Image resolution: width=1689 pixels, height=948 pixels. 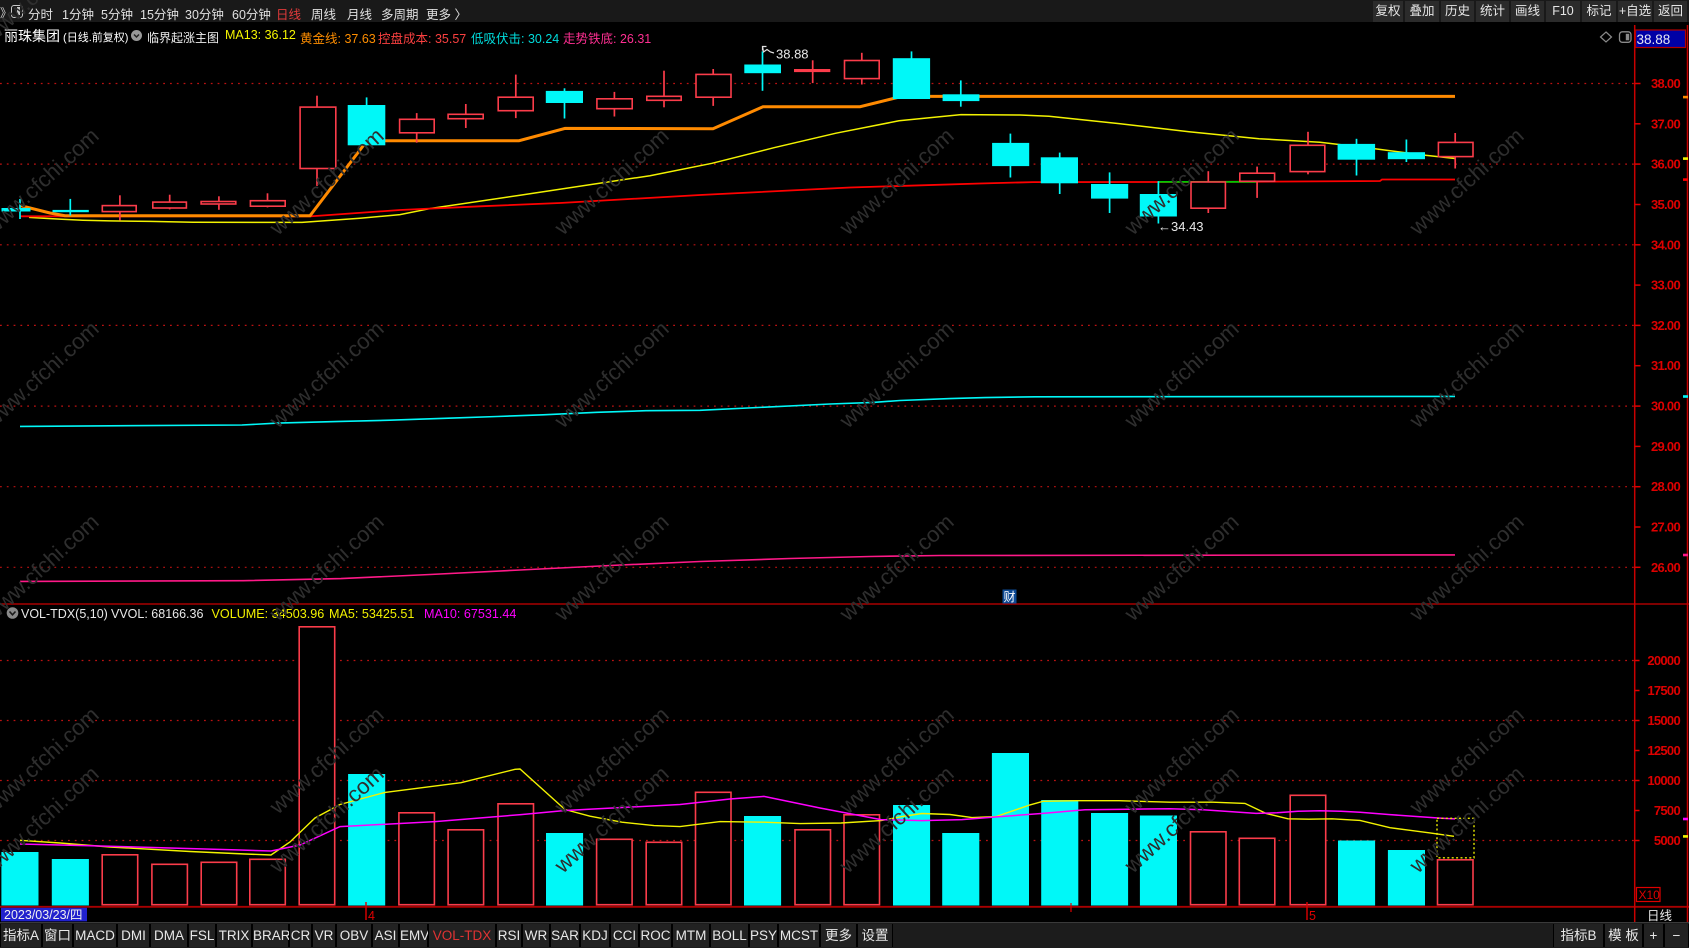 What do you see at coordinates (1666, 244) in the screenshot?
I see `svg-text: 34.00` at bounding box center [1666, 244].